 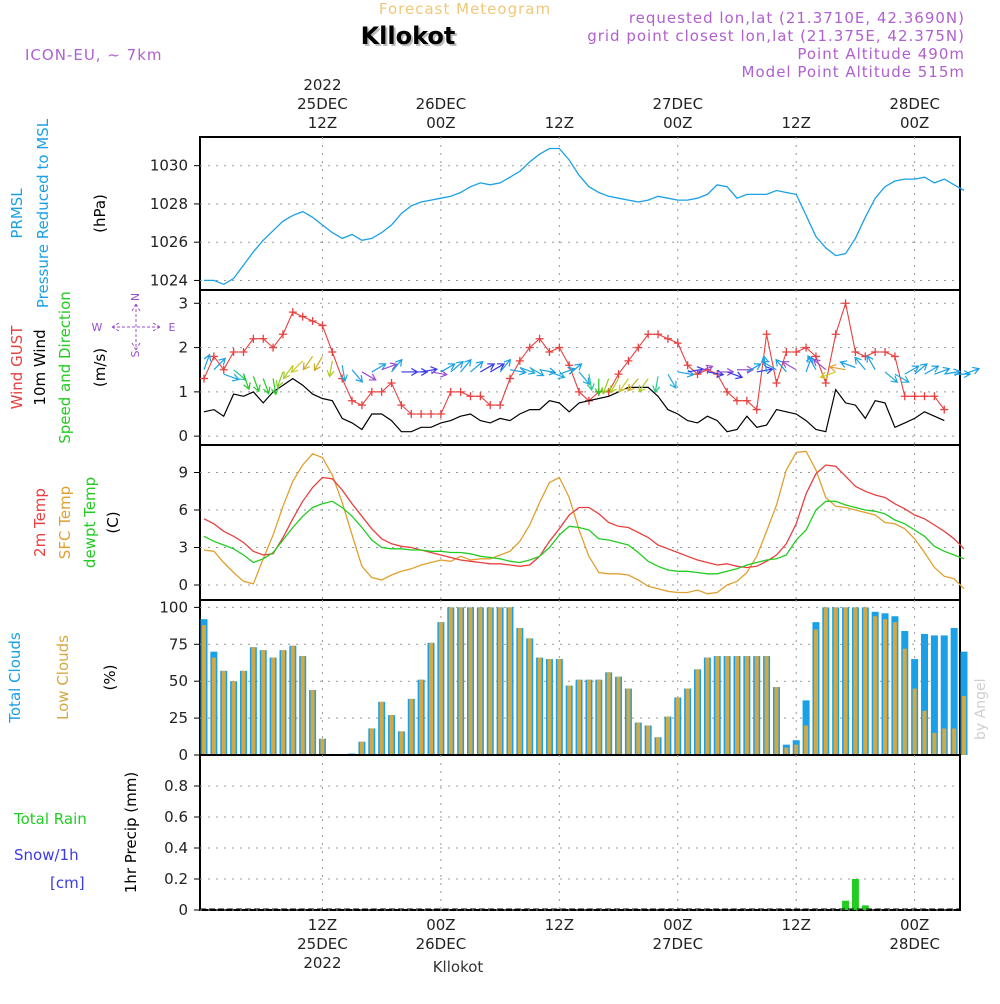 I want to click on requested-location: requested lon,lat (21.3710E, 42.3690N), so click(x=797, y=18).